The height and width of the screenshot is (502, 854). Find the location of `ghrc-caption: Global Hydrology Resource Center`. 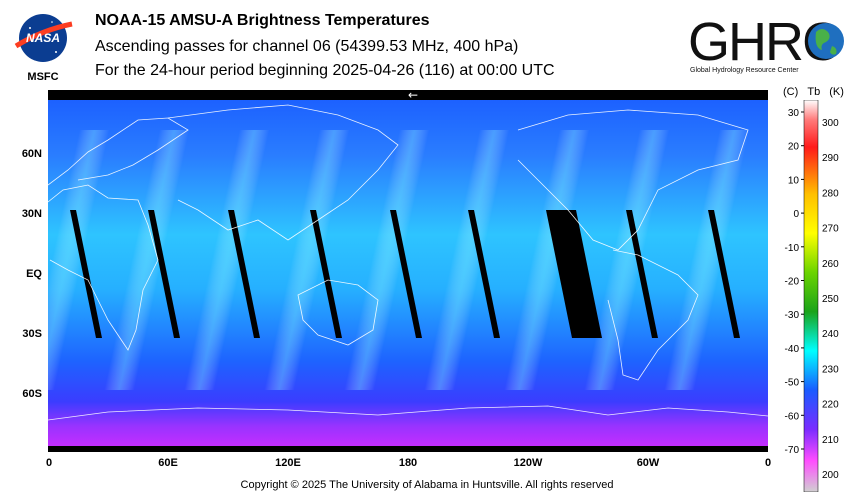

ghrc-caption: Global Hydrology Resource Center is located at coordinates (744, 70).